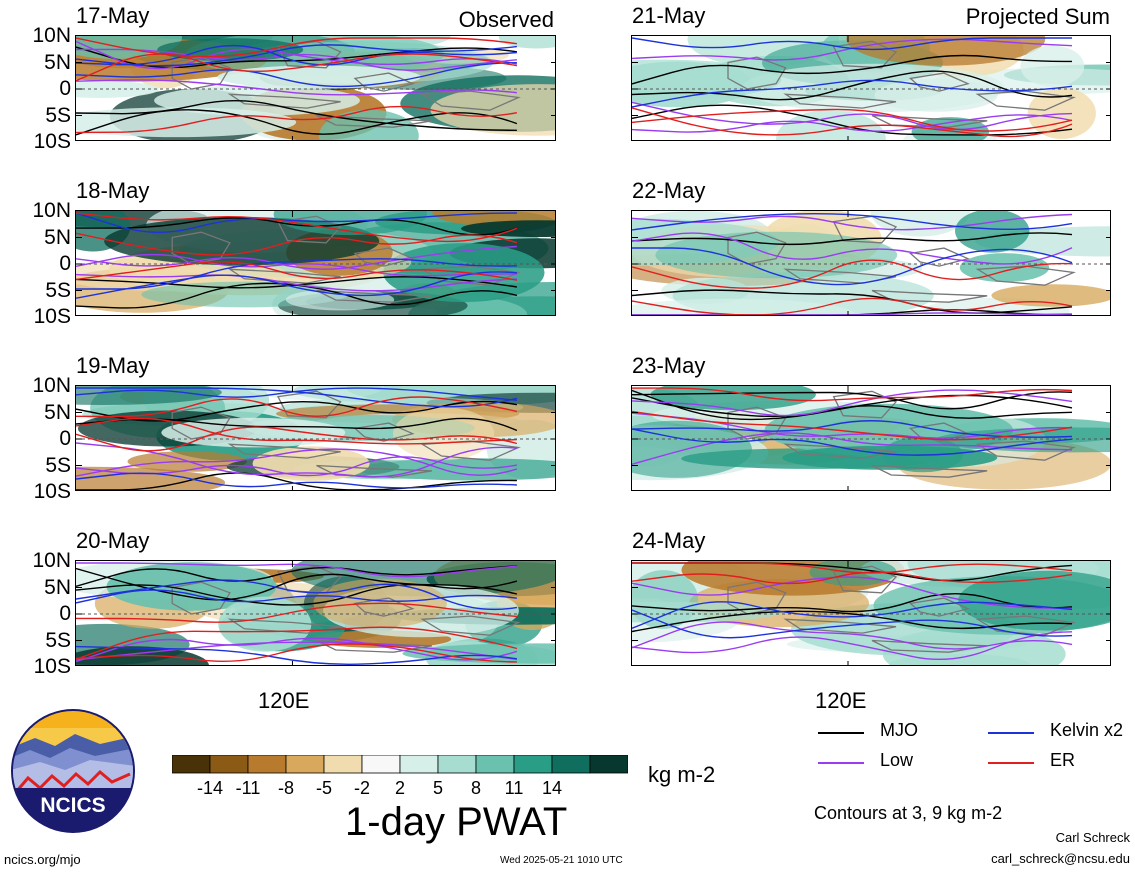 Image resolution: width=1135 pixels, height=873 pixels. What do you see at coordinates (248, 788) in the screenshot?
I see `colorbar-tick: -11` at bounding box center [248, 788].